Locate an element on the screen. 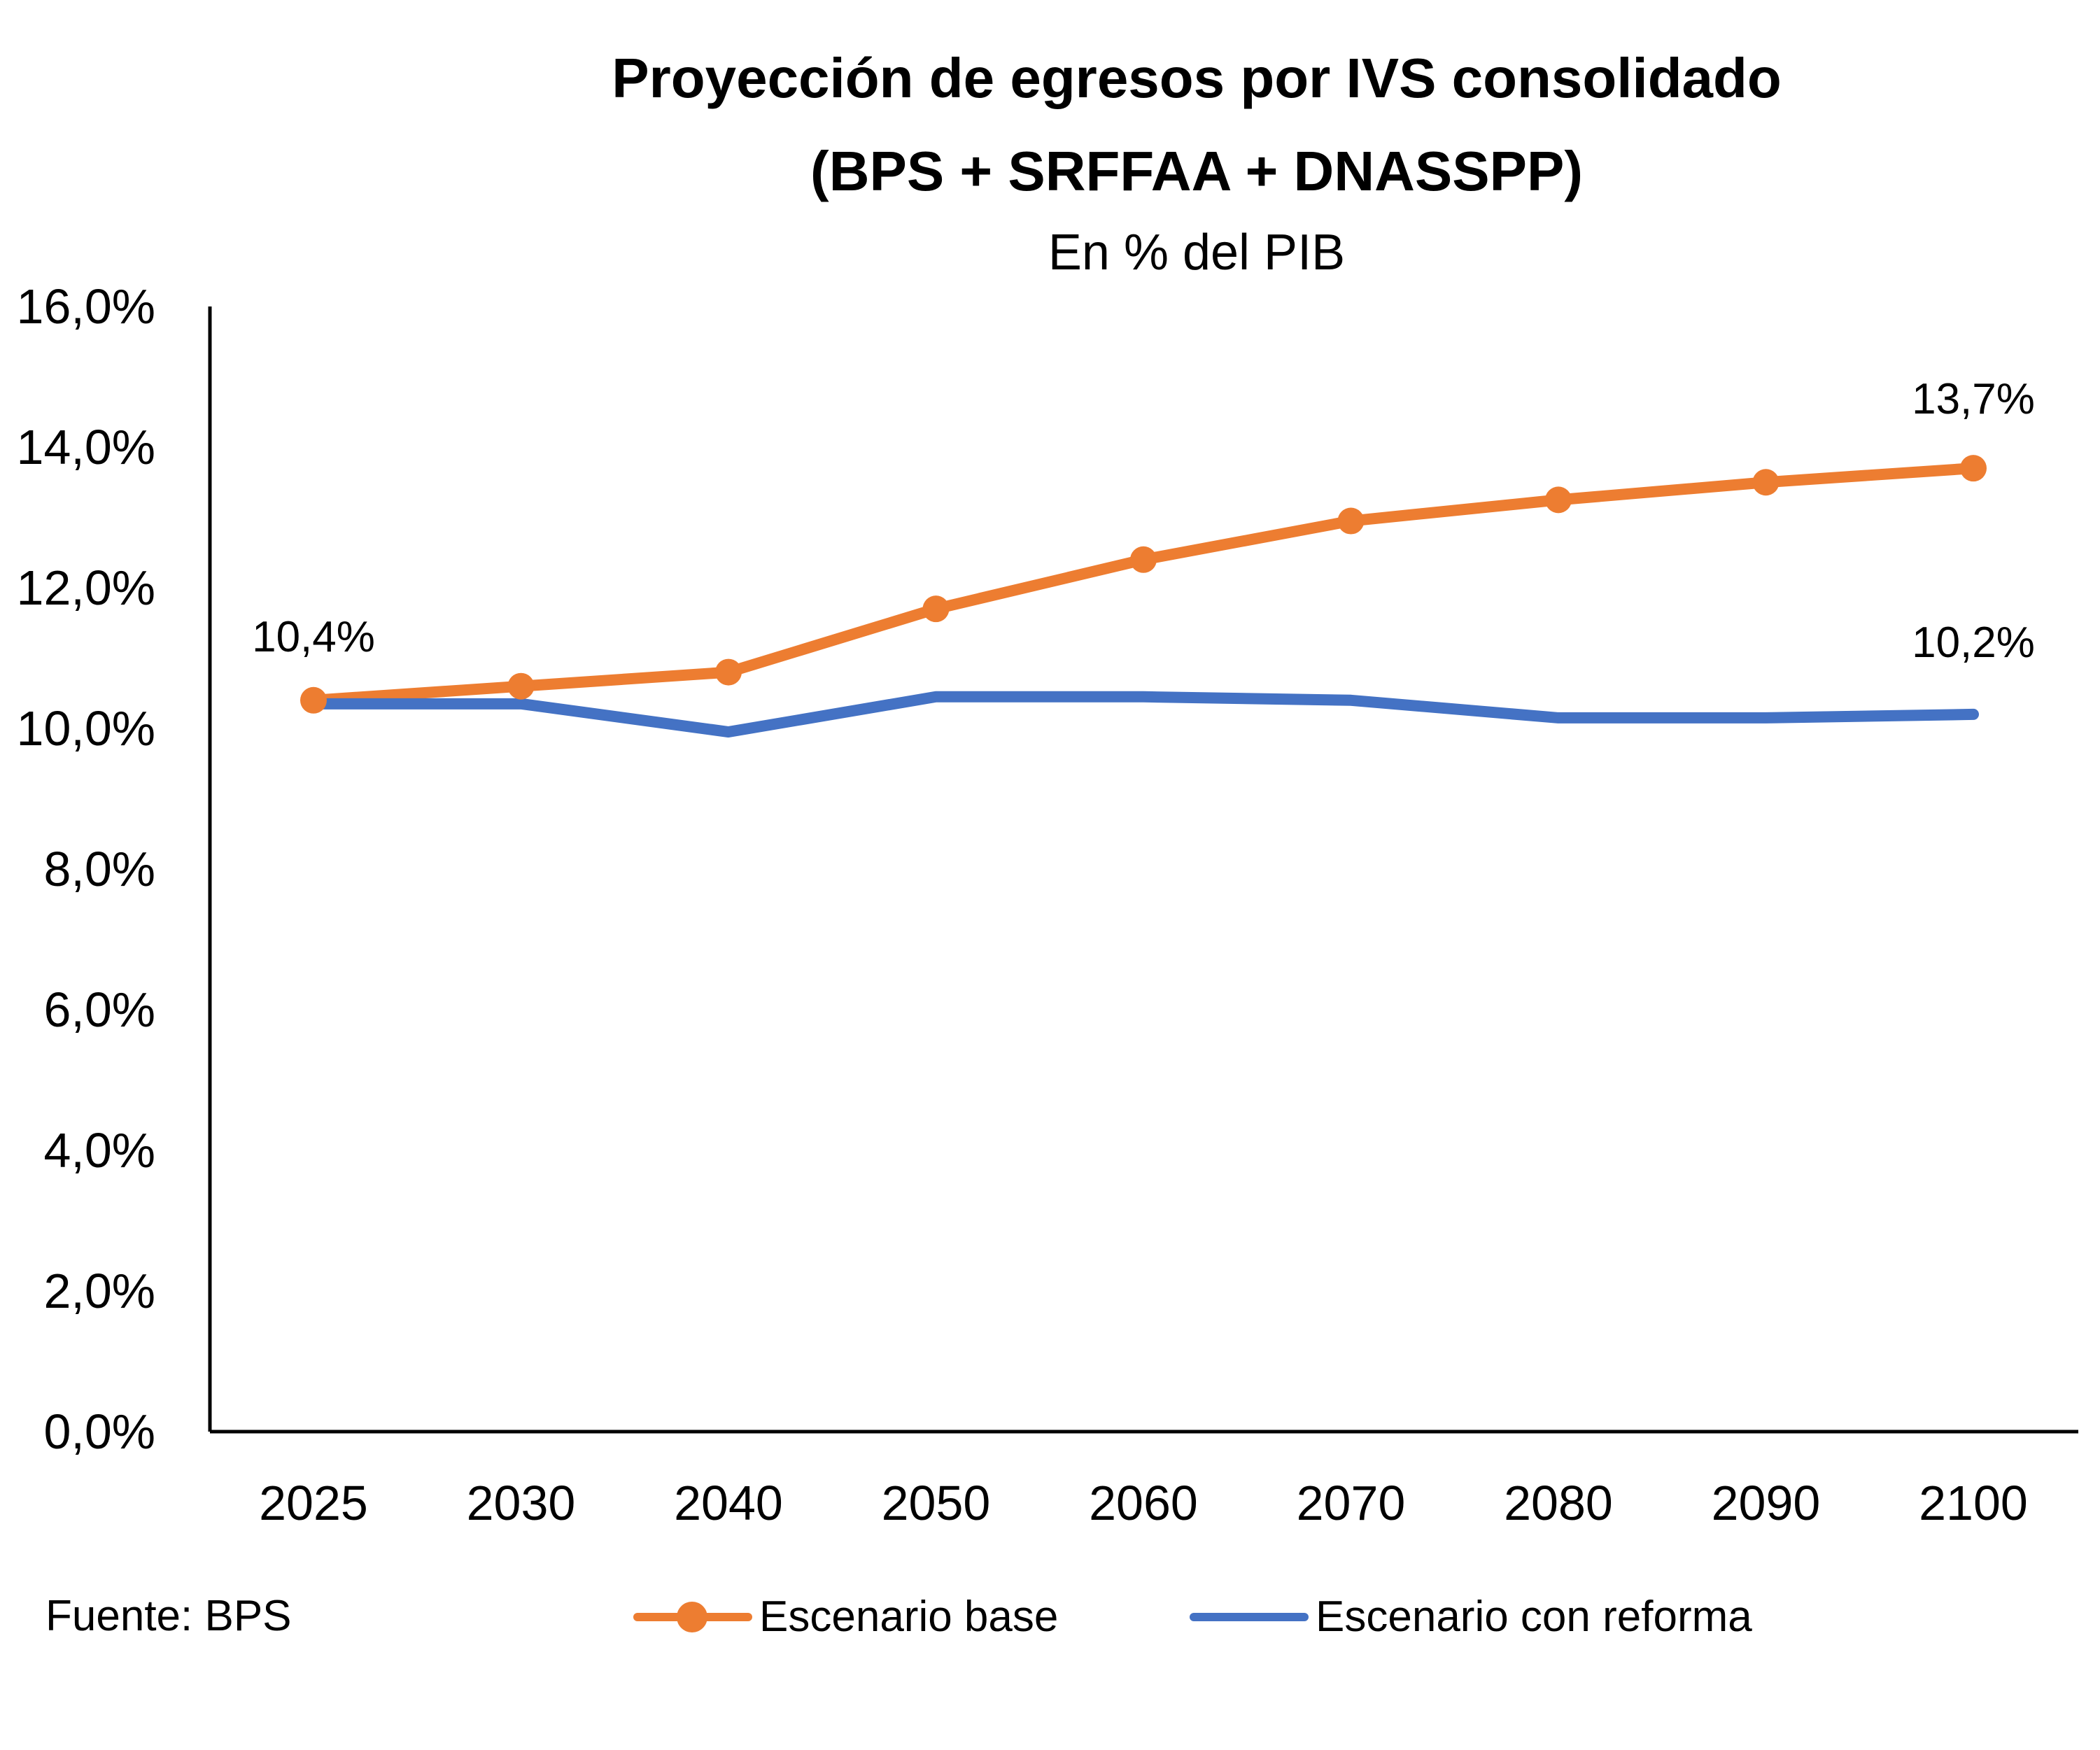 Image resolution: width=2100 pixels, height=1750 pixels. source-note: Fuente: BPS is located at coordinates (168, 1616).